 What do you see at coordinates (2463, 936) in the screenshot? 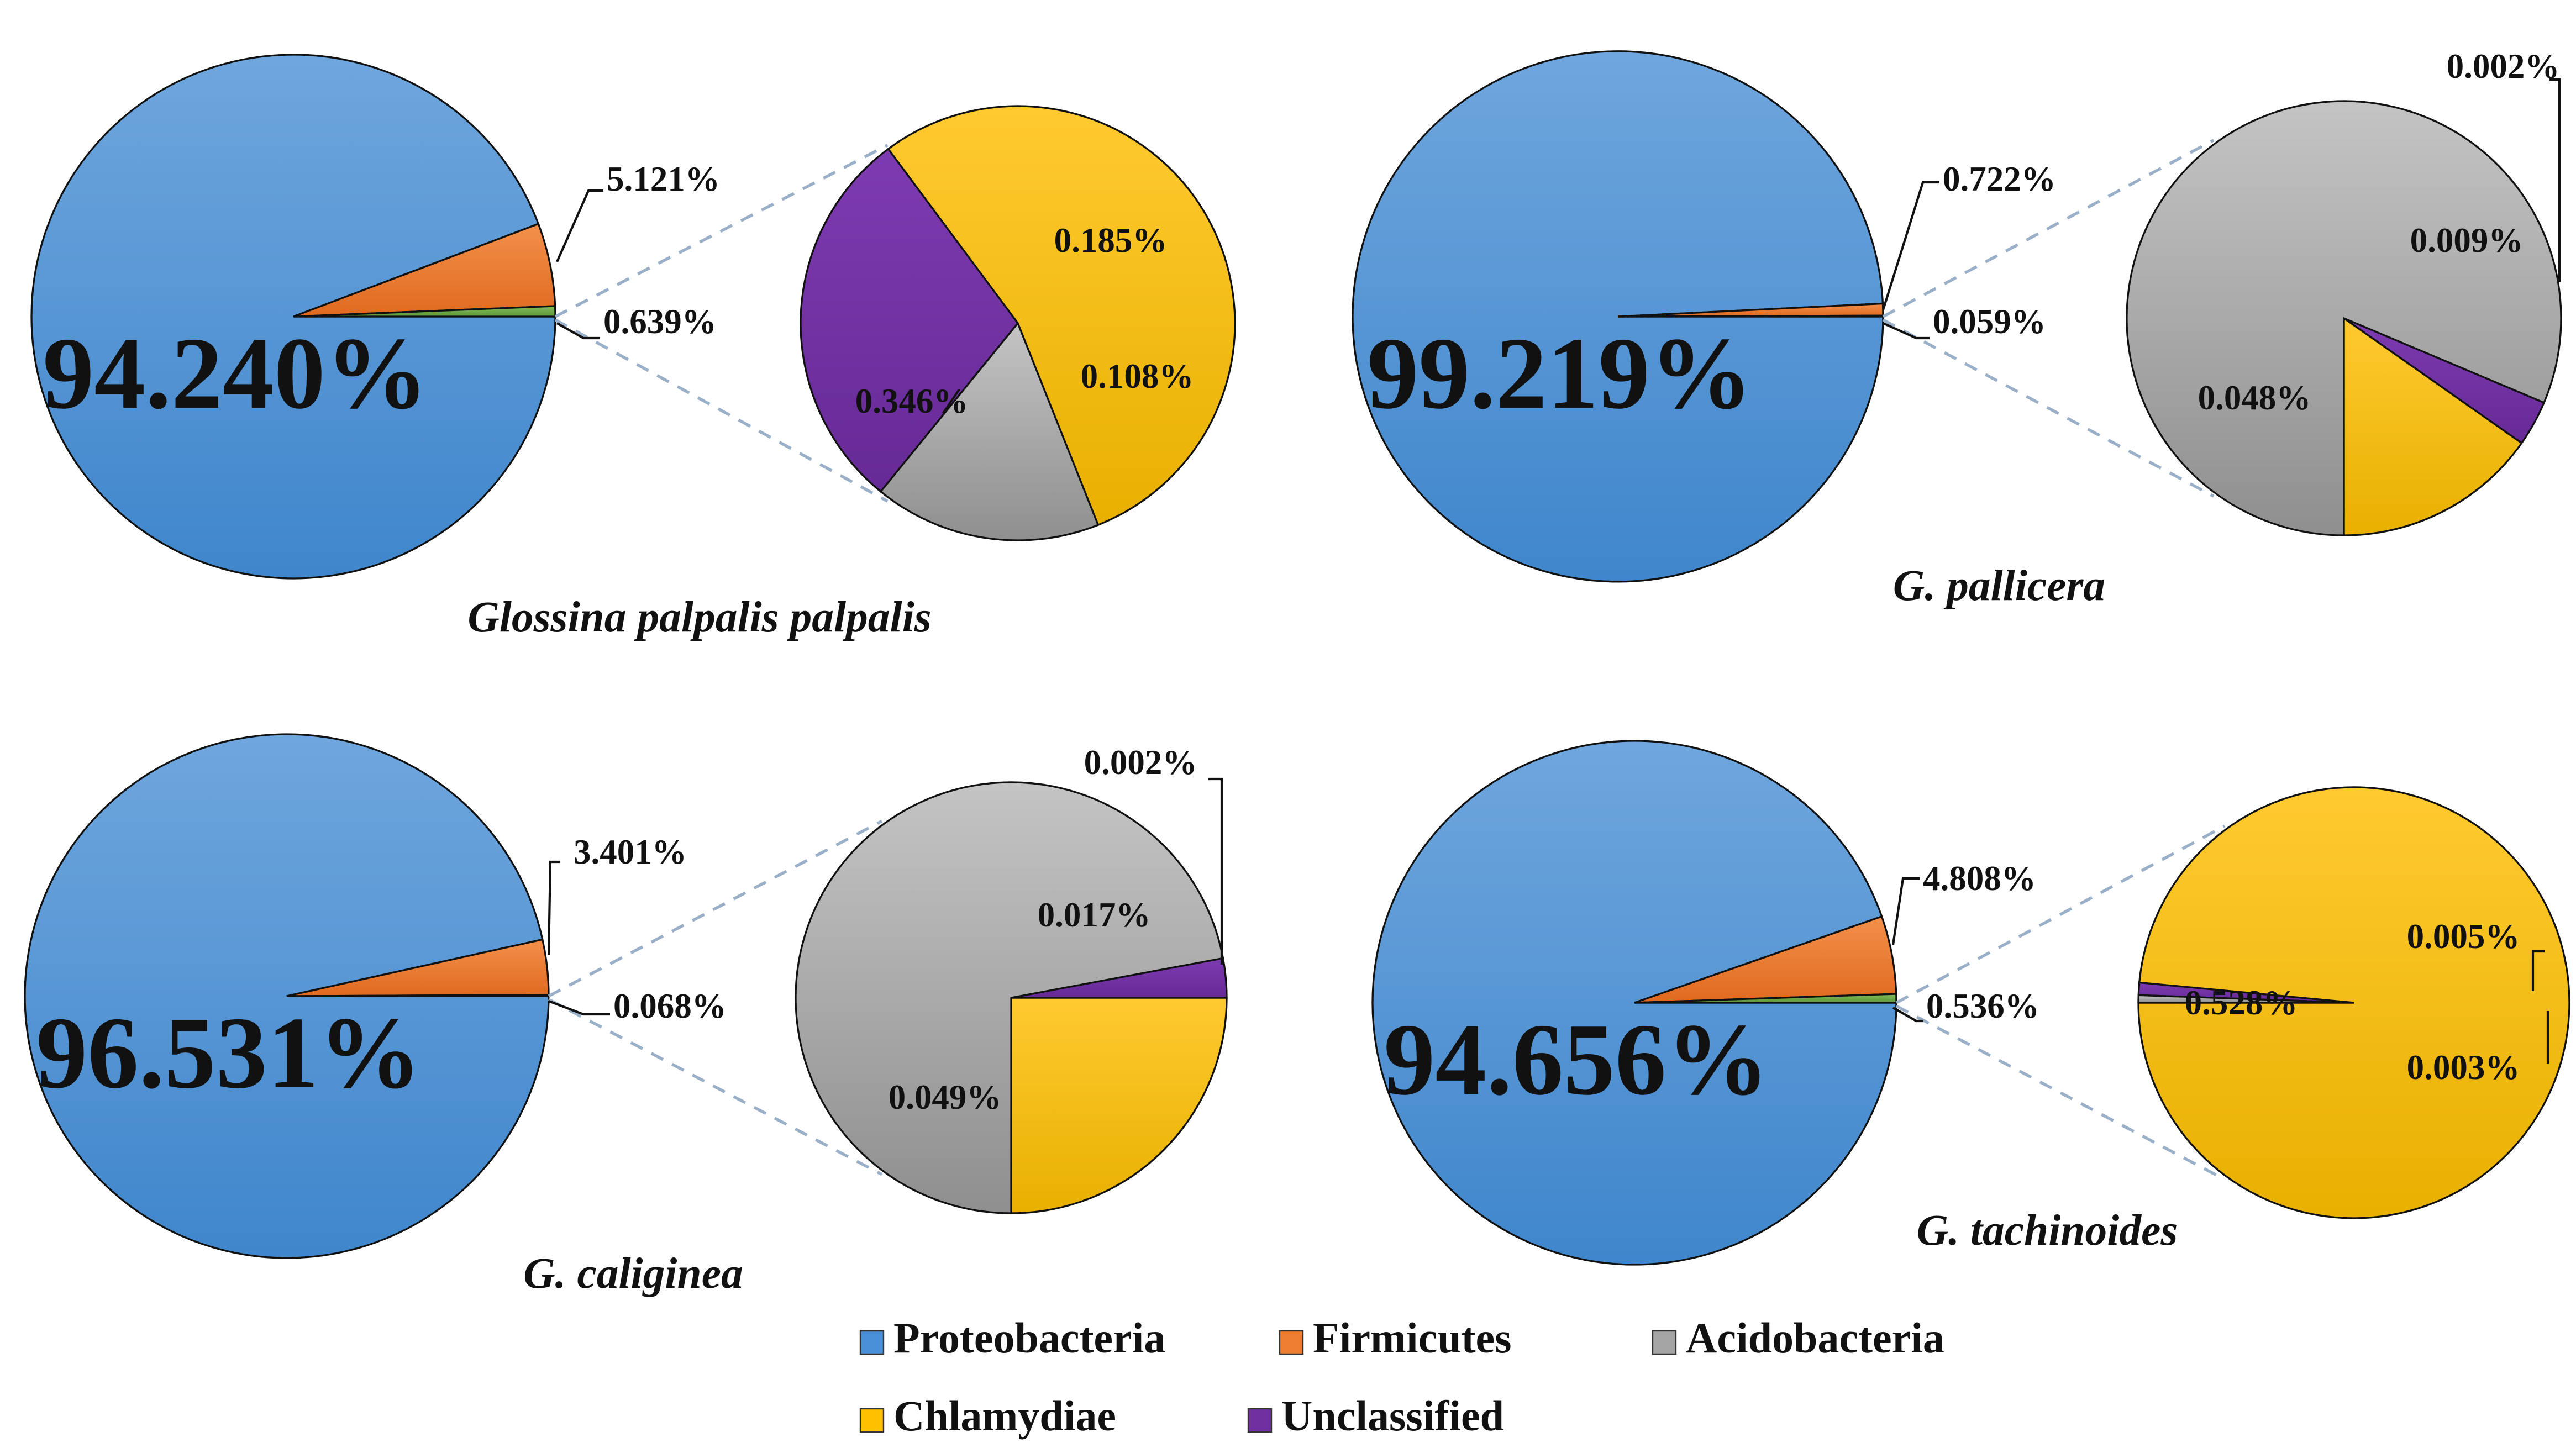
I see `detail-label-unclassified: 0.005%` at bounding box center [2463, 936].